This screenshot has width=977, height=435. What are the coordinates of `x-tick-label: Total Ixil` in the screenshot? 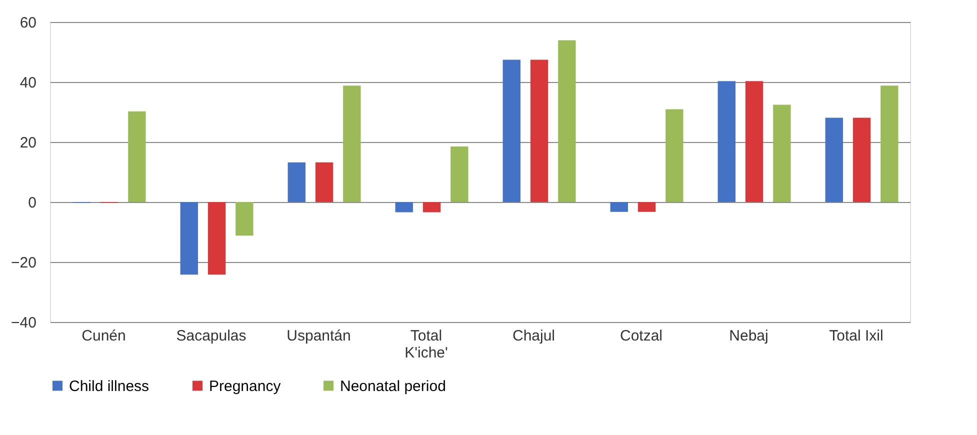 It's located at (856, 336).